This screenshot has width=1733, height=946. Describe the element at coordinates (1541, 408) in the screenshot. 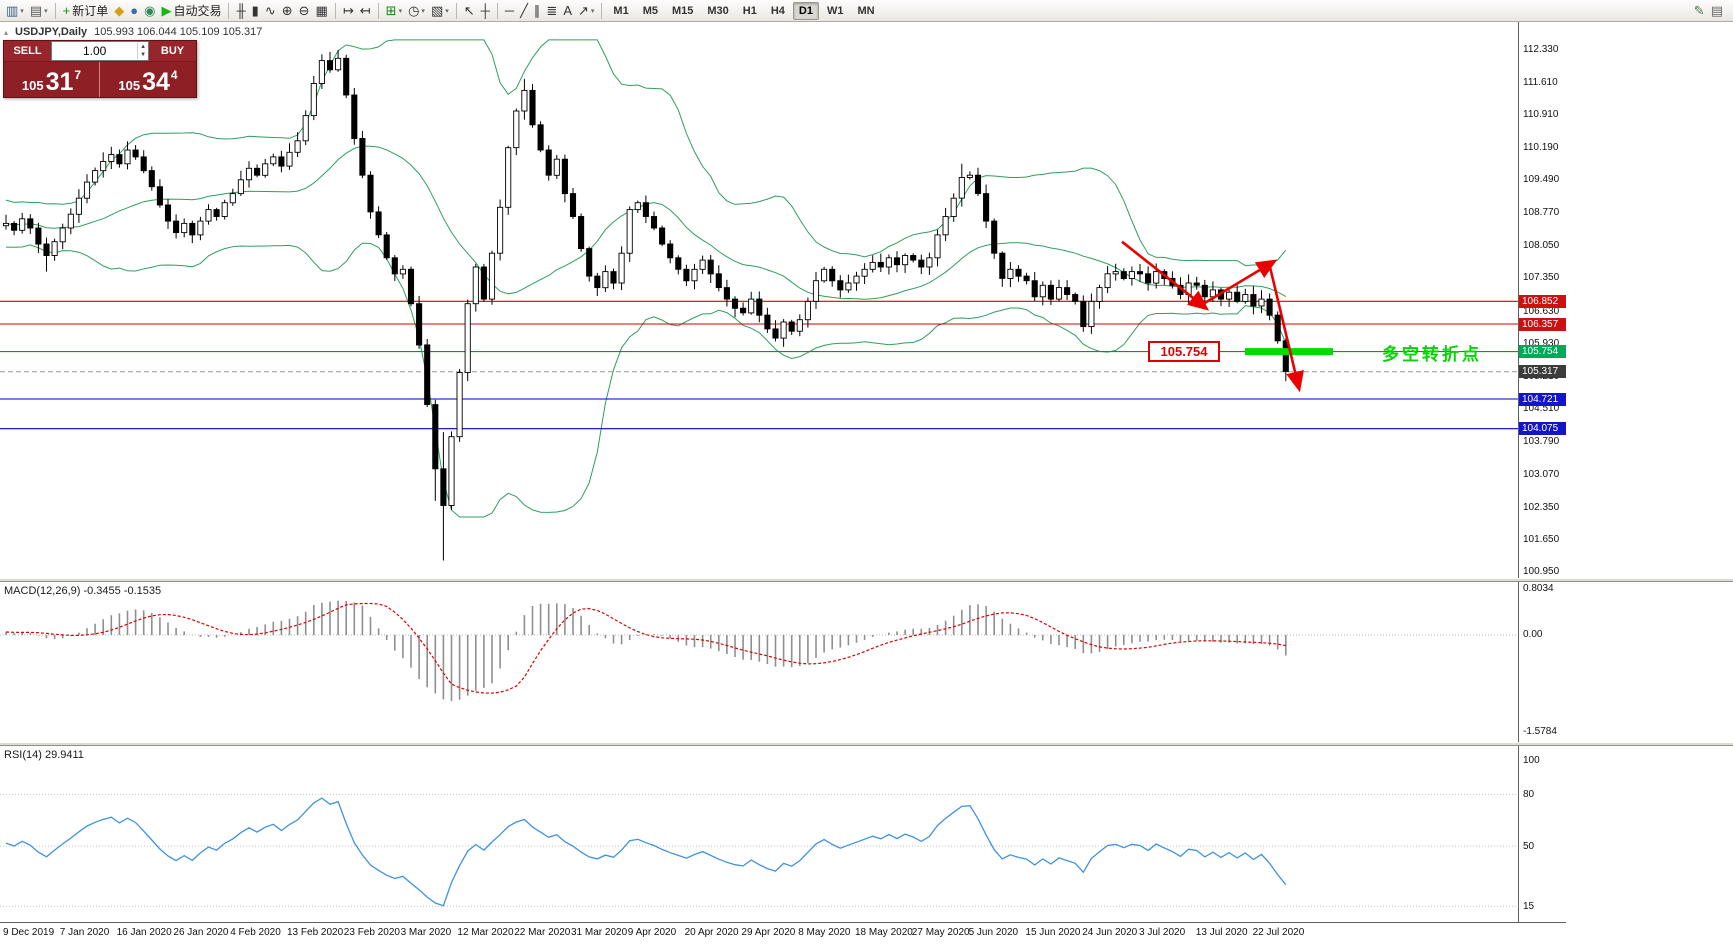

I see `price-axis-label: 104.510` at that location.